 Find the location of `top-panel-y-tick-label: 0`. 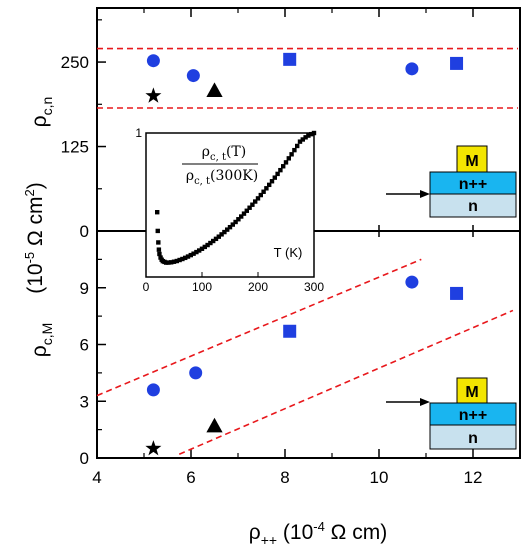

top-panel-y-tick-label: 0 is located at coordinates (84, 231).